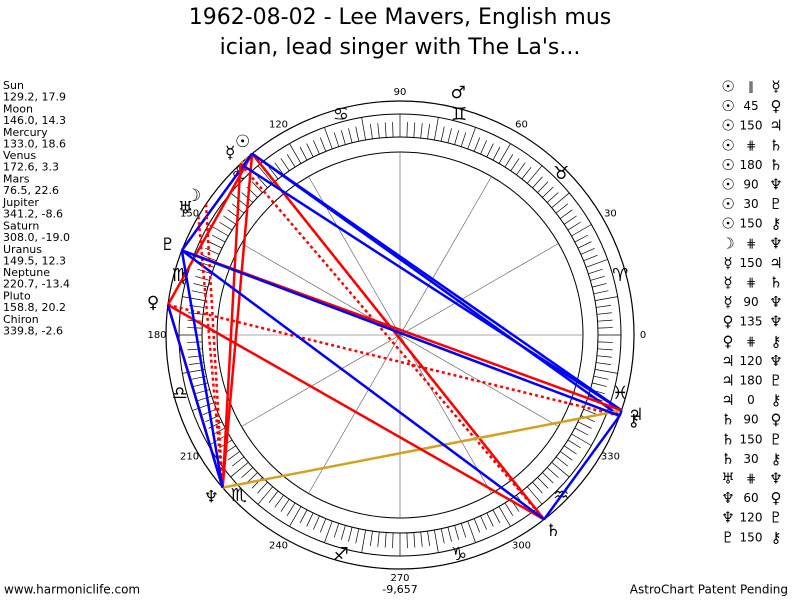 Image resolution: width=800 pixels, height=600 pixels. What do you see at coordinates (230, 153) in the screenshot?
I see `planet-glyph: ☿` at bounding box center [230, 153].